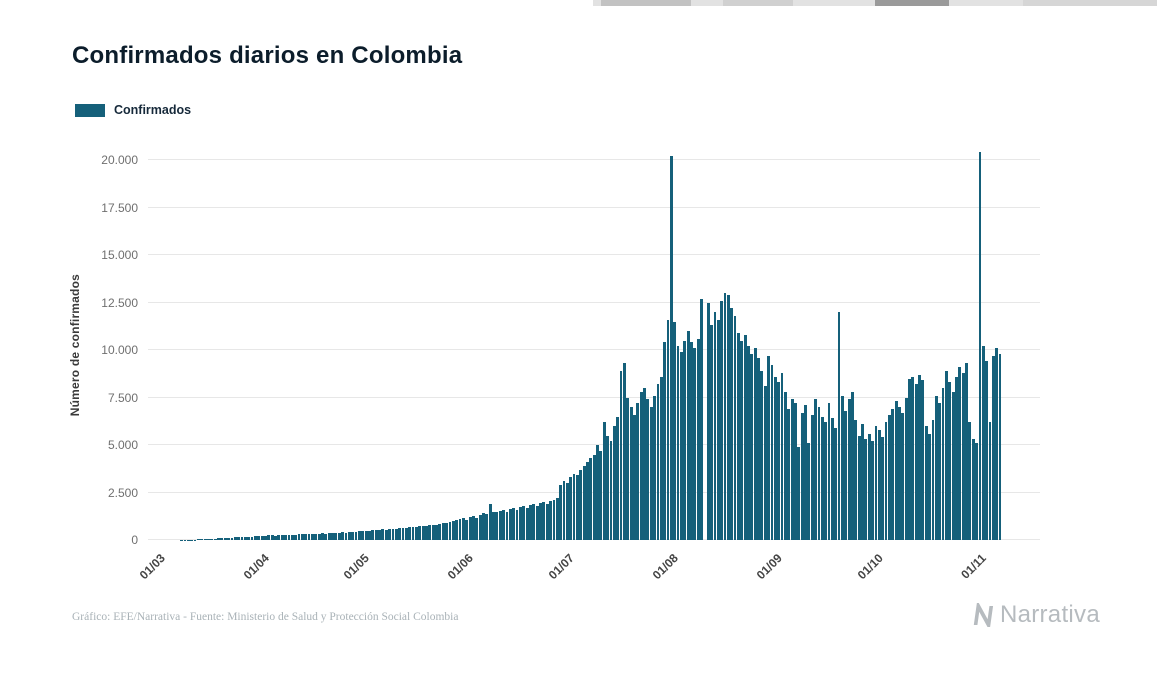 The image size is (1157, 674). What do you see at coordinates (974, 566) in the screenshot?
I see `x-tick-label: 01/11` at bounding box center [974, 566].